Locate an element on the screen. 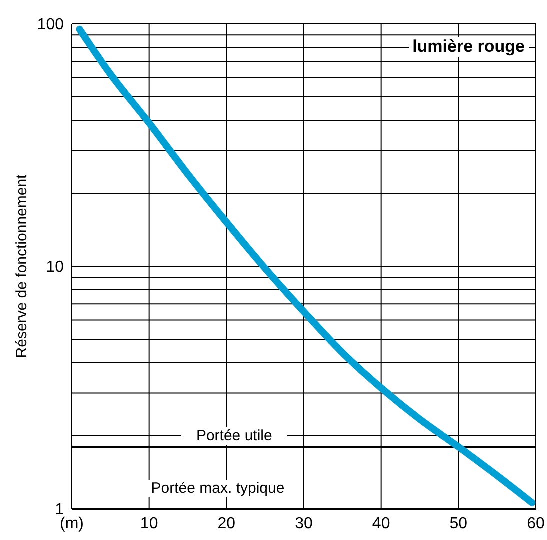  ref-line-label: Portée utile is located at coordinates (234, 436).